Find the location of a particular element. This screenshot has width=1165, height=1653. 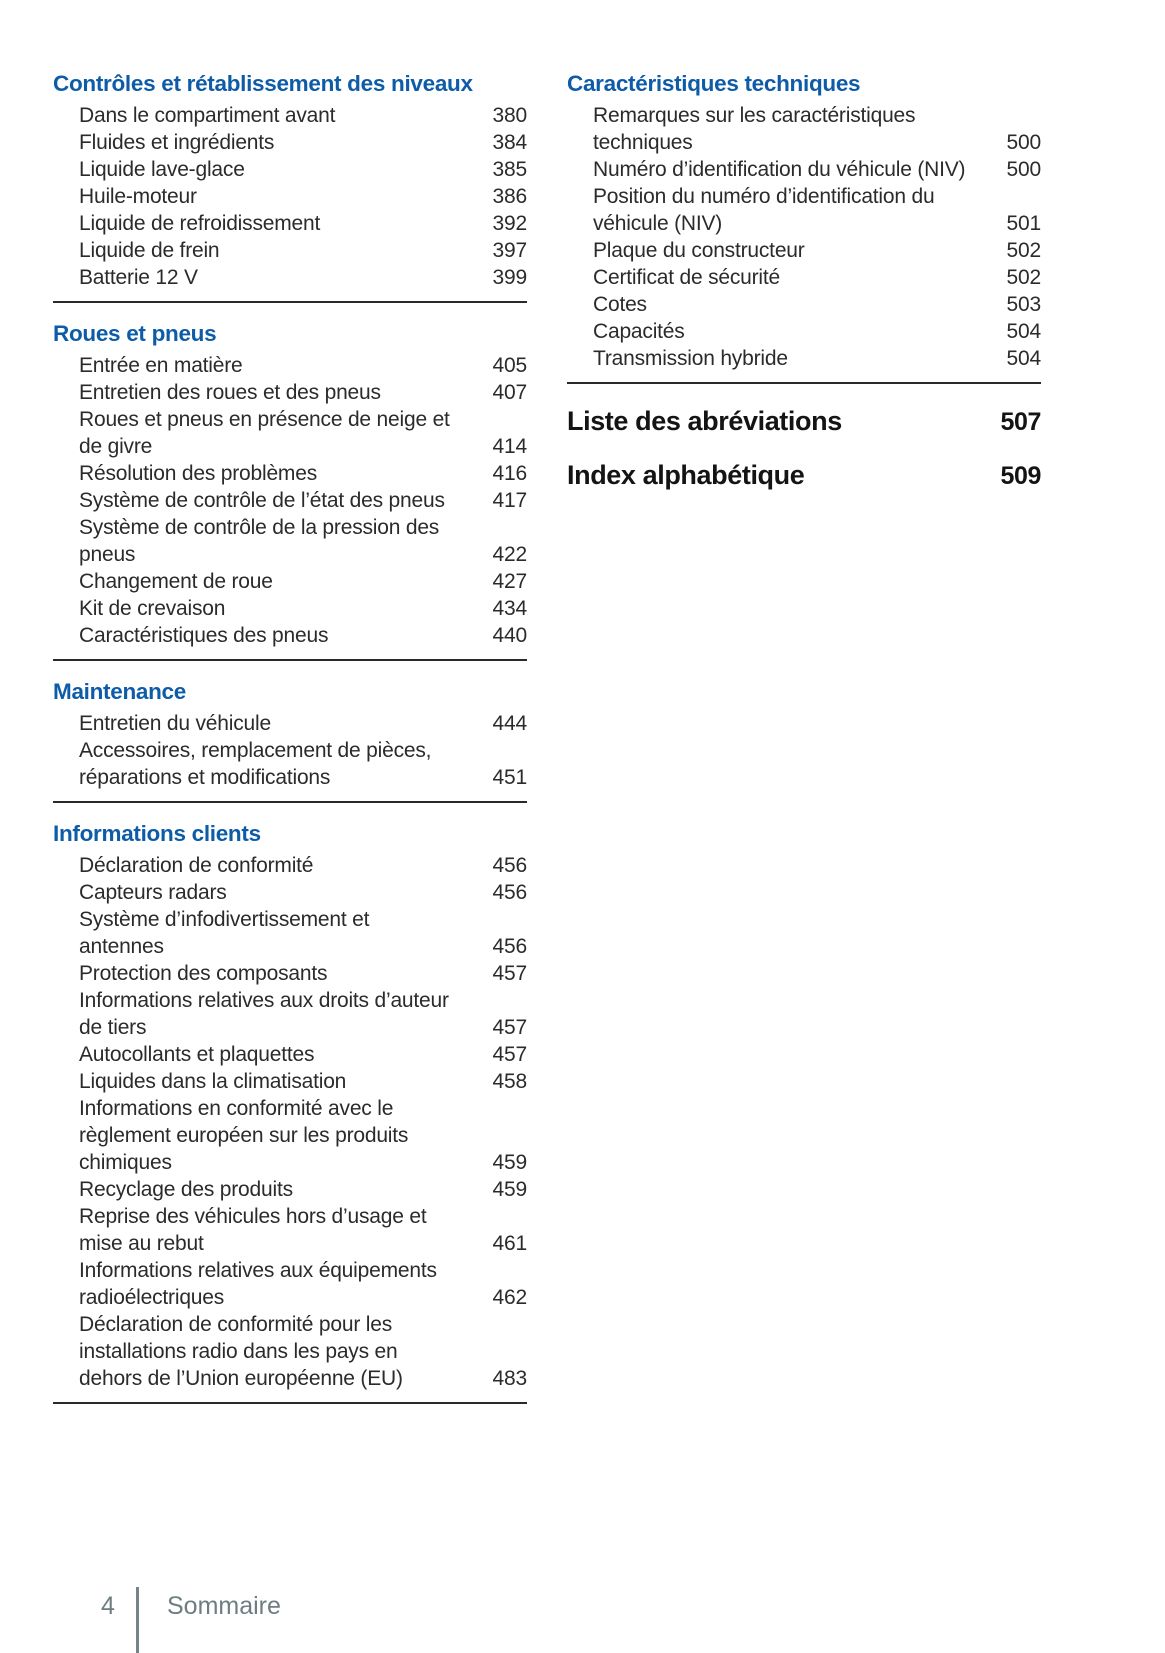

entry-page-number: 451 is located at coordinates (510, 777).